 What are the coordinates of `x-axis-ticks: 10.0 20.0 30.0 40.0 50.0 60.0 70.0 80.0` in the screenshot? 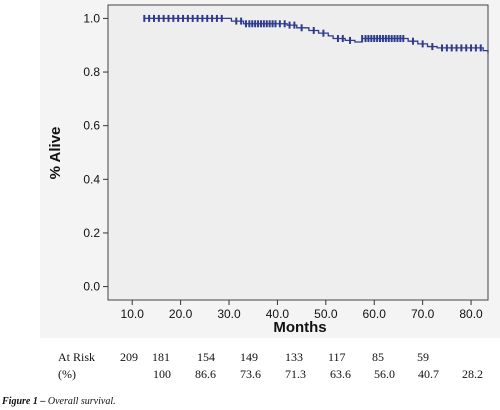 It's located at (302, 310).